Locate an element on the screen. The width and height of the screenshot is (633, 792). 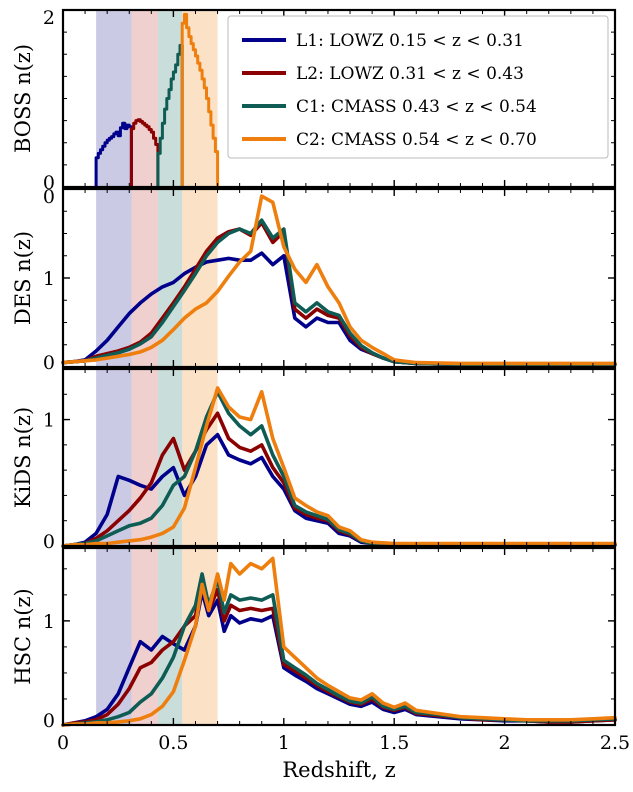
des-band-c2 is located at coordinates (200, 278).